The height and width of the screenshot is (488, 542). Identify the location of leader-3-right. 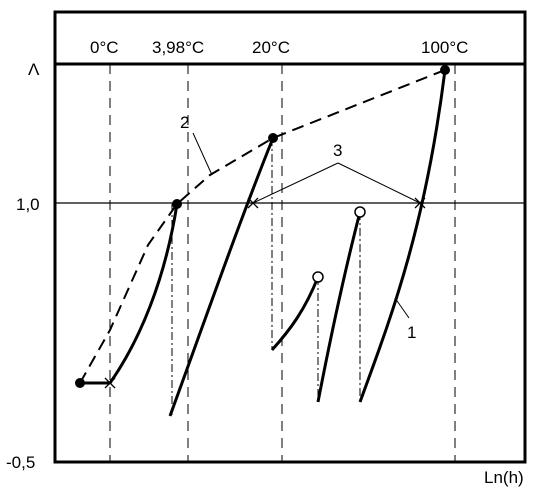
(379, 183).